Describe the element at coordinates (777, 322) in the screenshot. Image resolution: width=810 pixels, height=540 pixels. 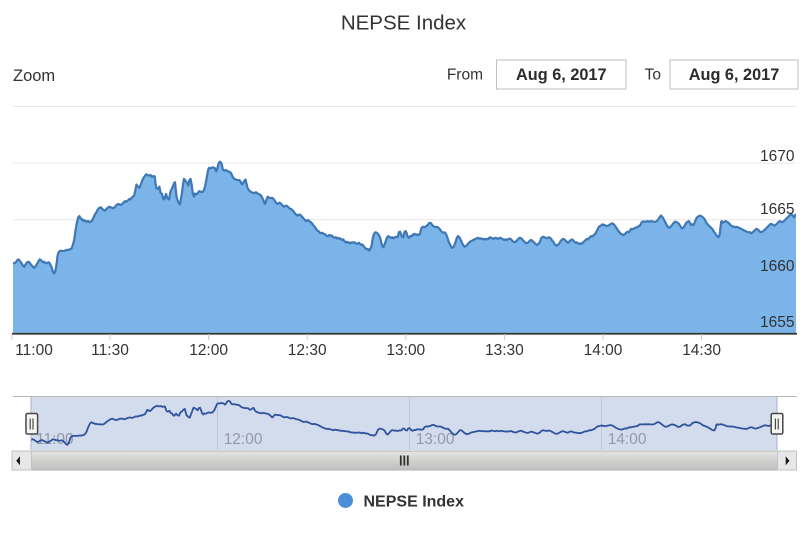
I see `svg-text: 1655` at that location.